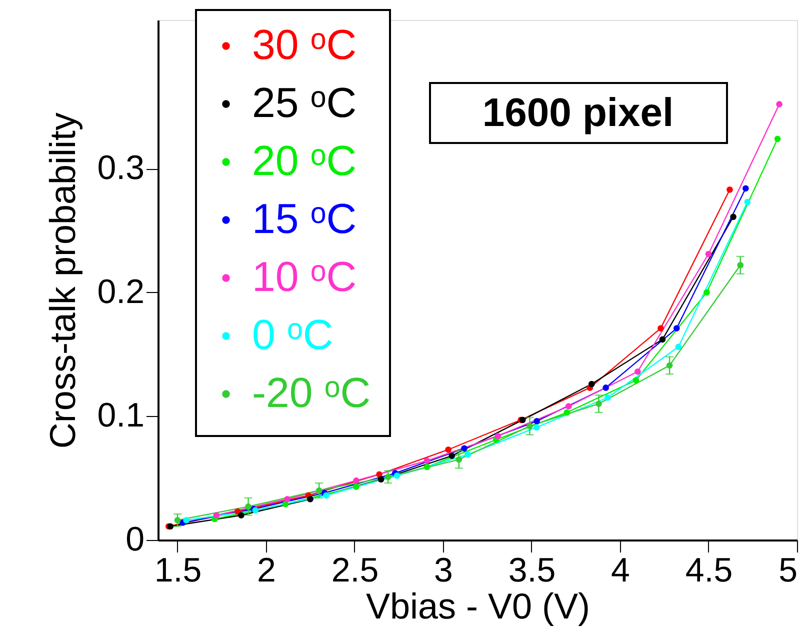  Describe the element at coordinates (63, 280) in the screenshot. I see `y-axis-title: Cross-talk probability` at that location.